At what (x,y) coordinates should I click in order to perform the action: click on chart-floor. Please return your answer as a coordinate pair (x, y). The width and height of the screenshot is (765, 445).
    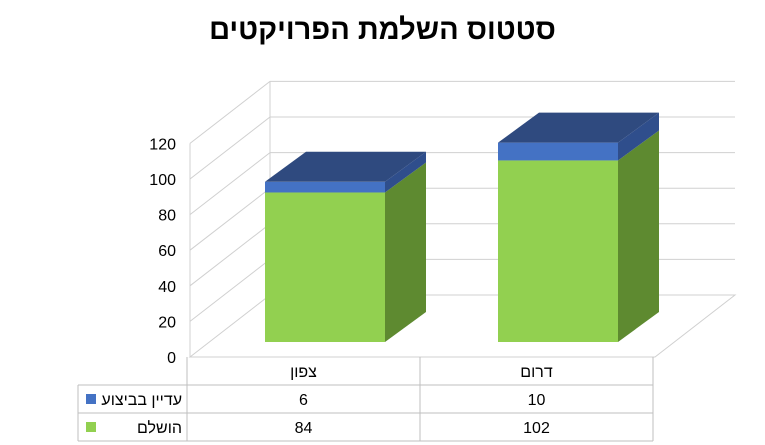
    Looking at the image, I should click on (462, 326).